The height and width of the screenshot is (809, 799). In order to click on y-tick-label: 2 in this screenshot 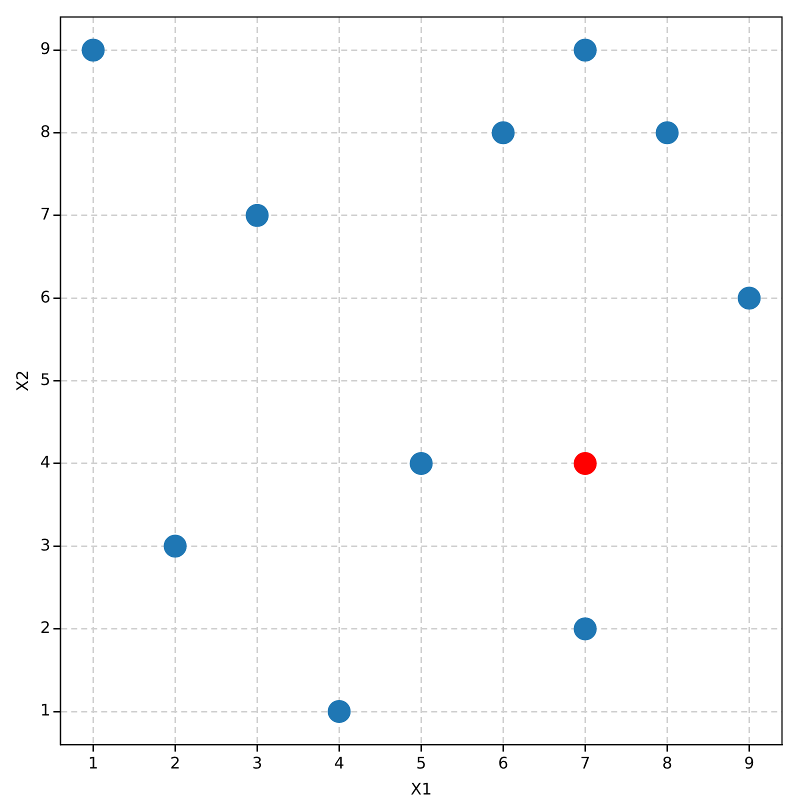, I will do `click(45, 627)`.